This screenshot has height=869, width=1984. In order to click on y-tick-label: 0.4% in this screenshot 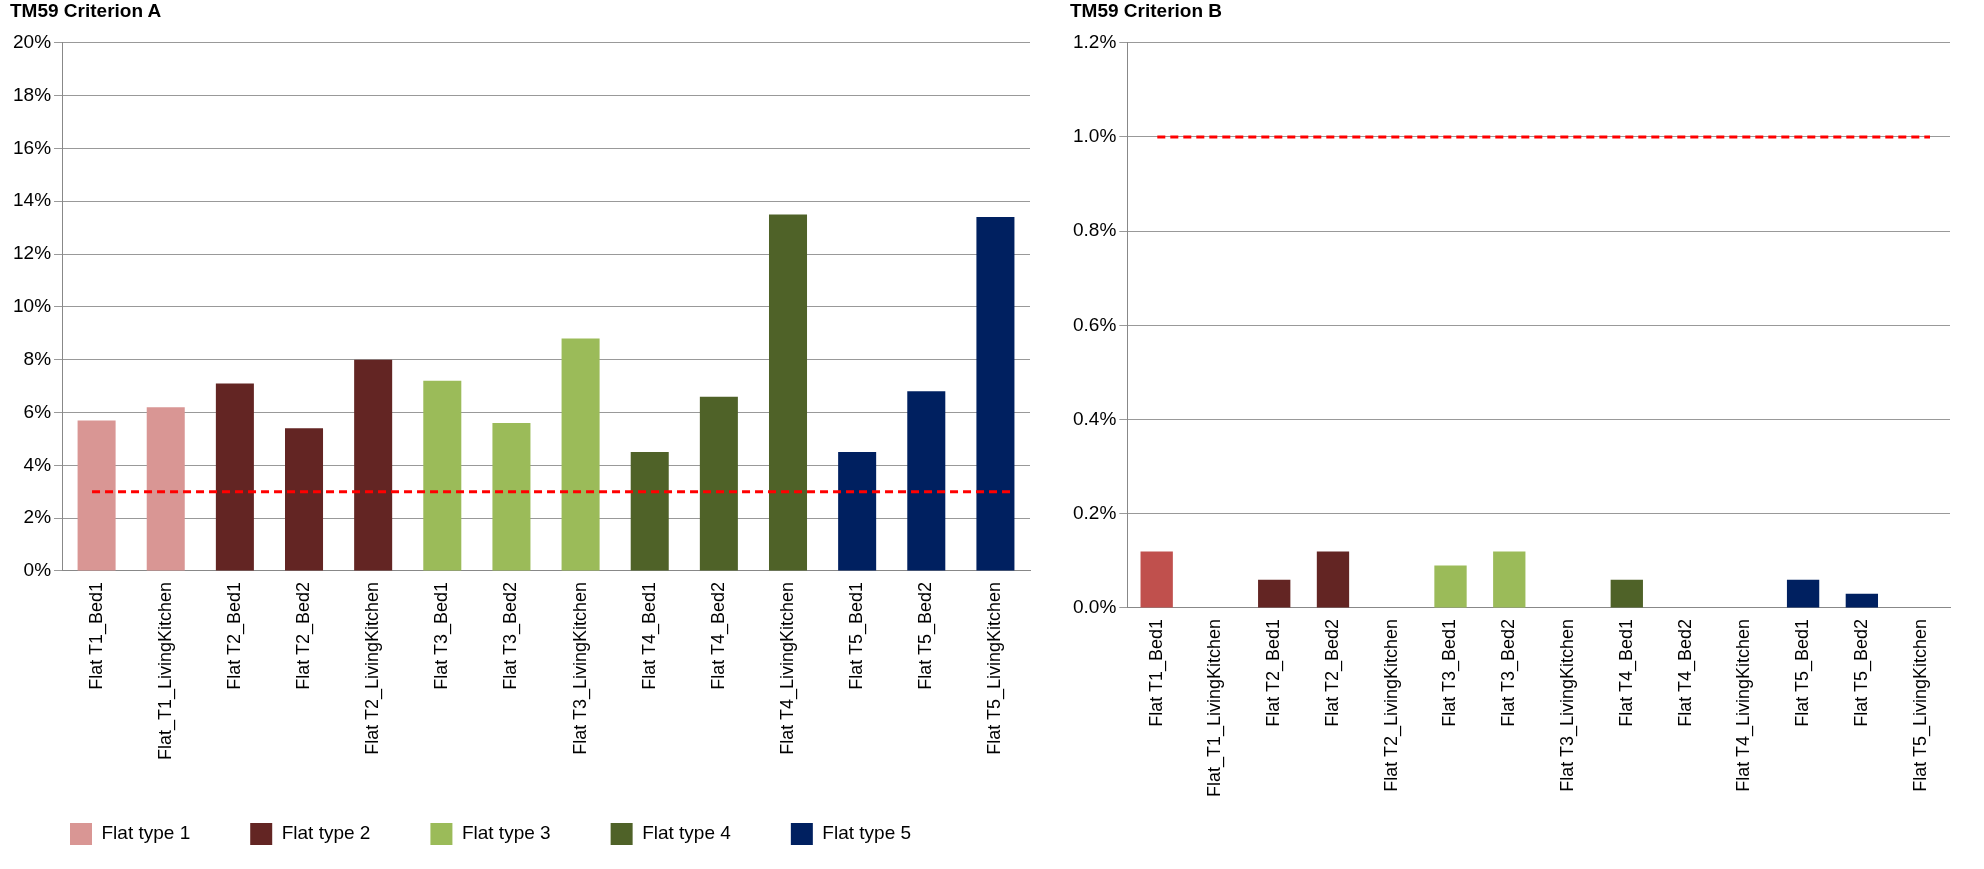, I will do `click(1094, 418)`.